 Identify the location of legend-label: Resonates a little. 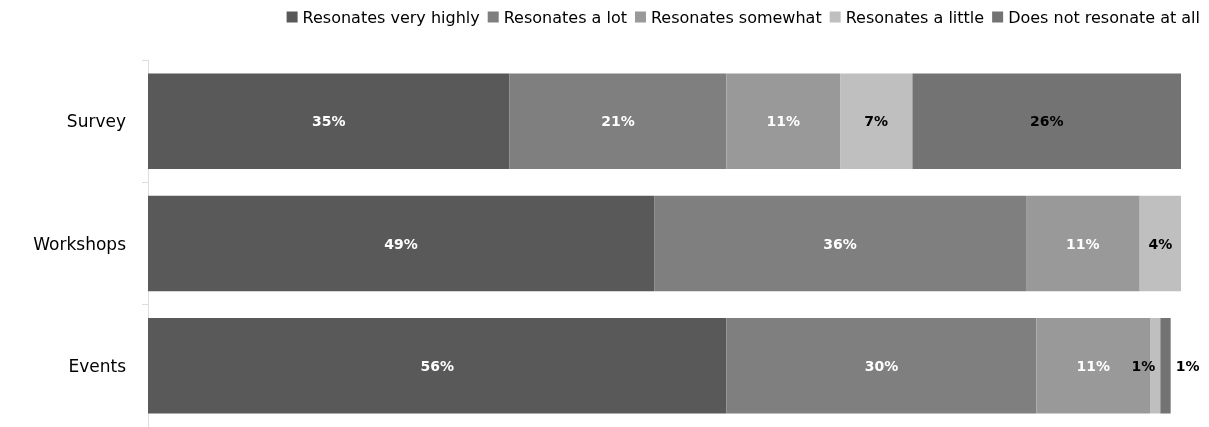
(915, 17).